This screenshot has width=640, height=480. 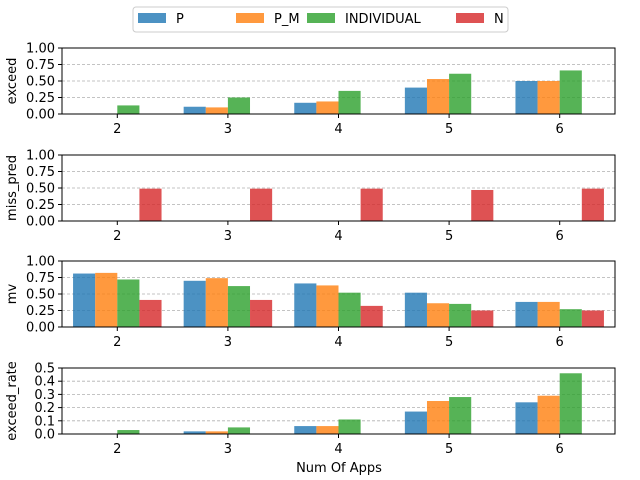 I want to click on legend: P P_M INDIVIDUAL N, so click(x=320, y=19).